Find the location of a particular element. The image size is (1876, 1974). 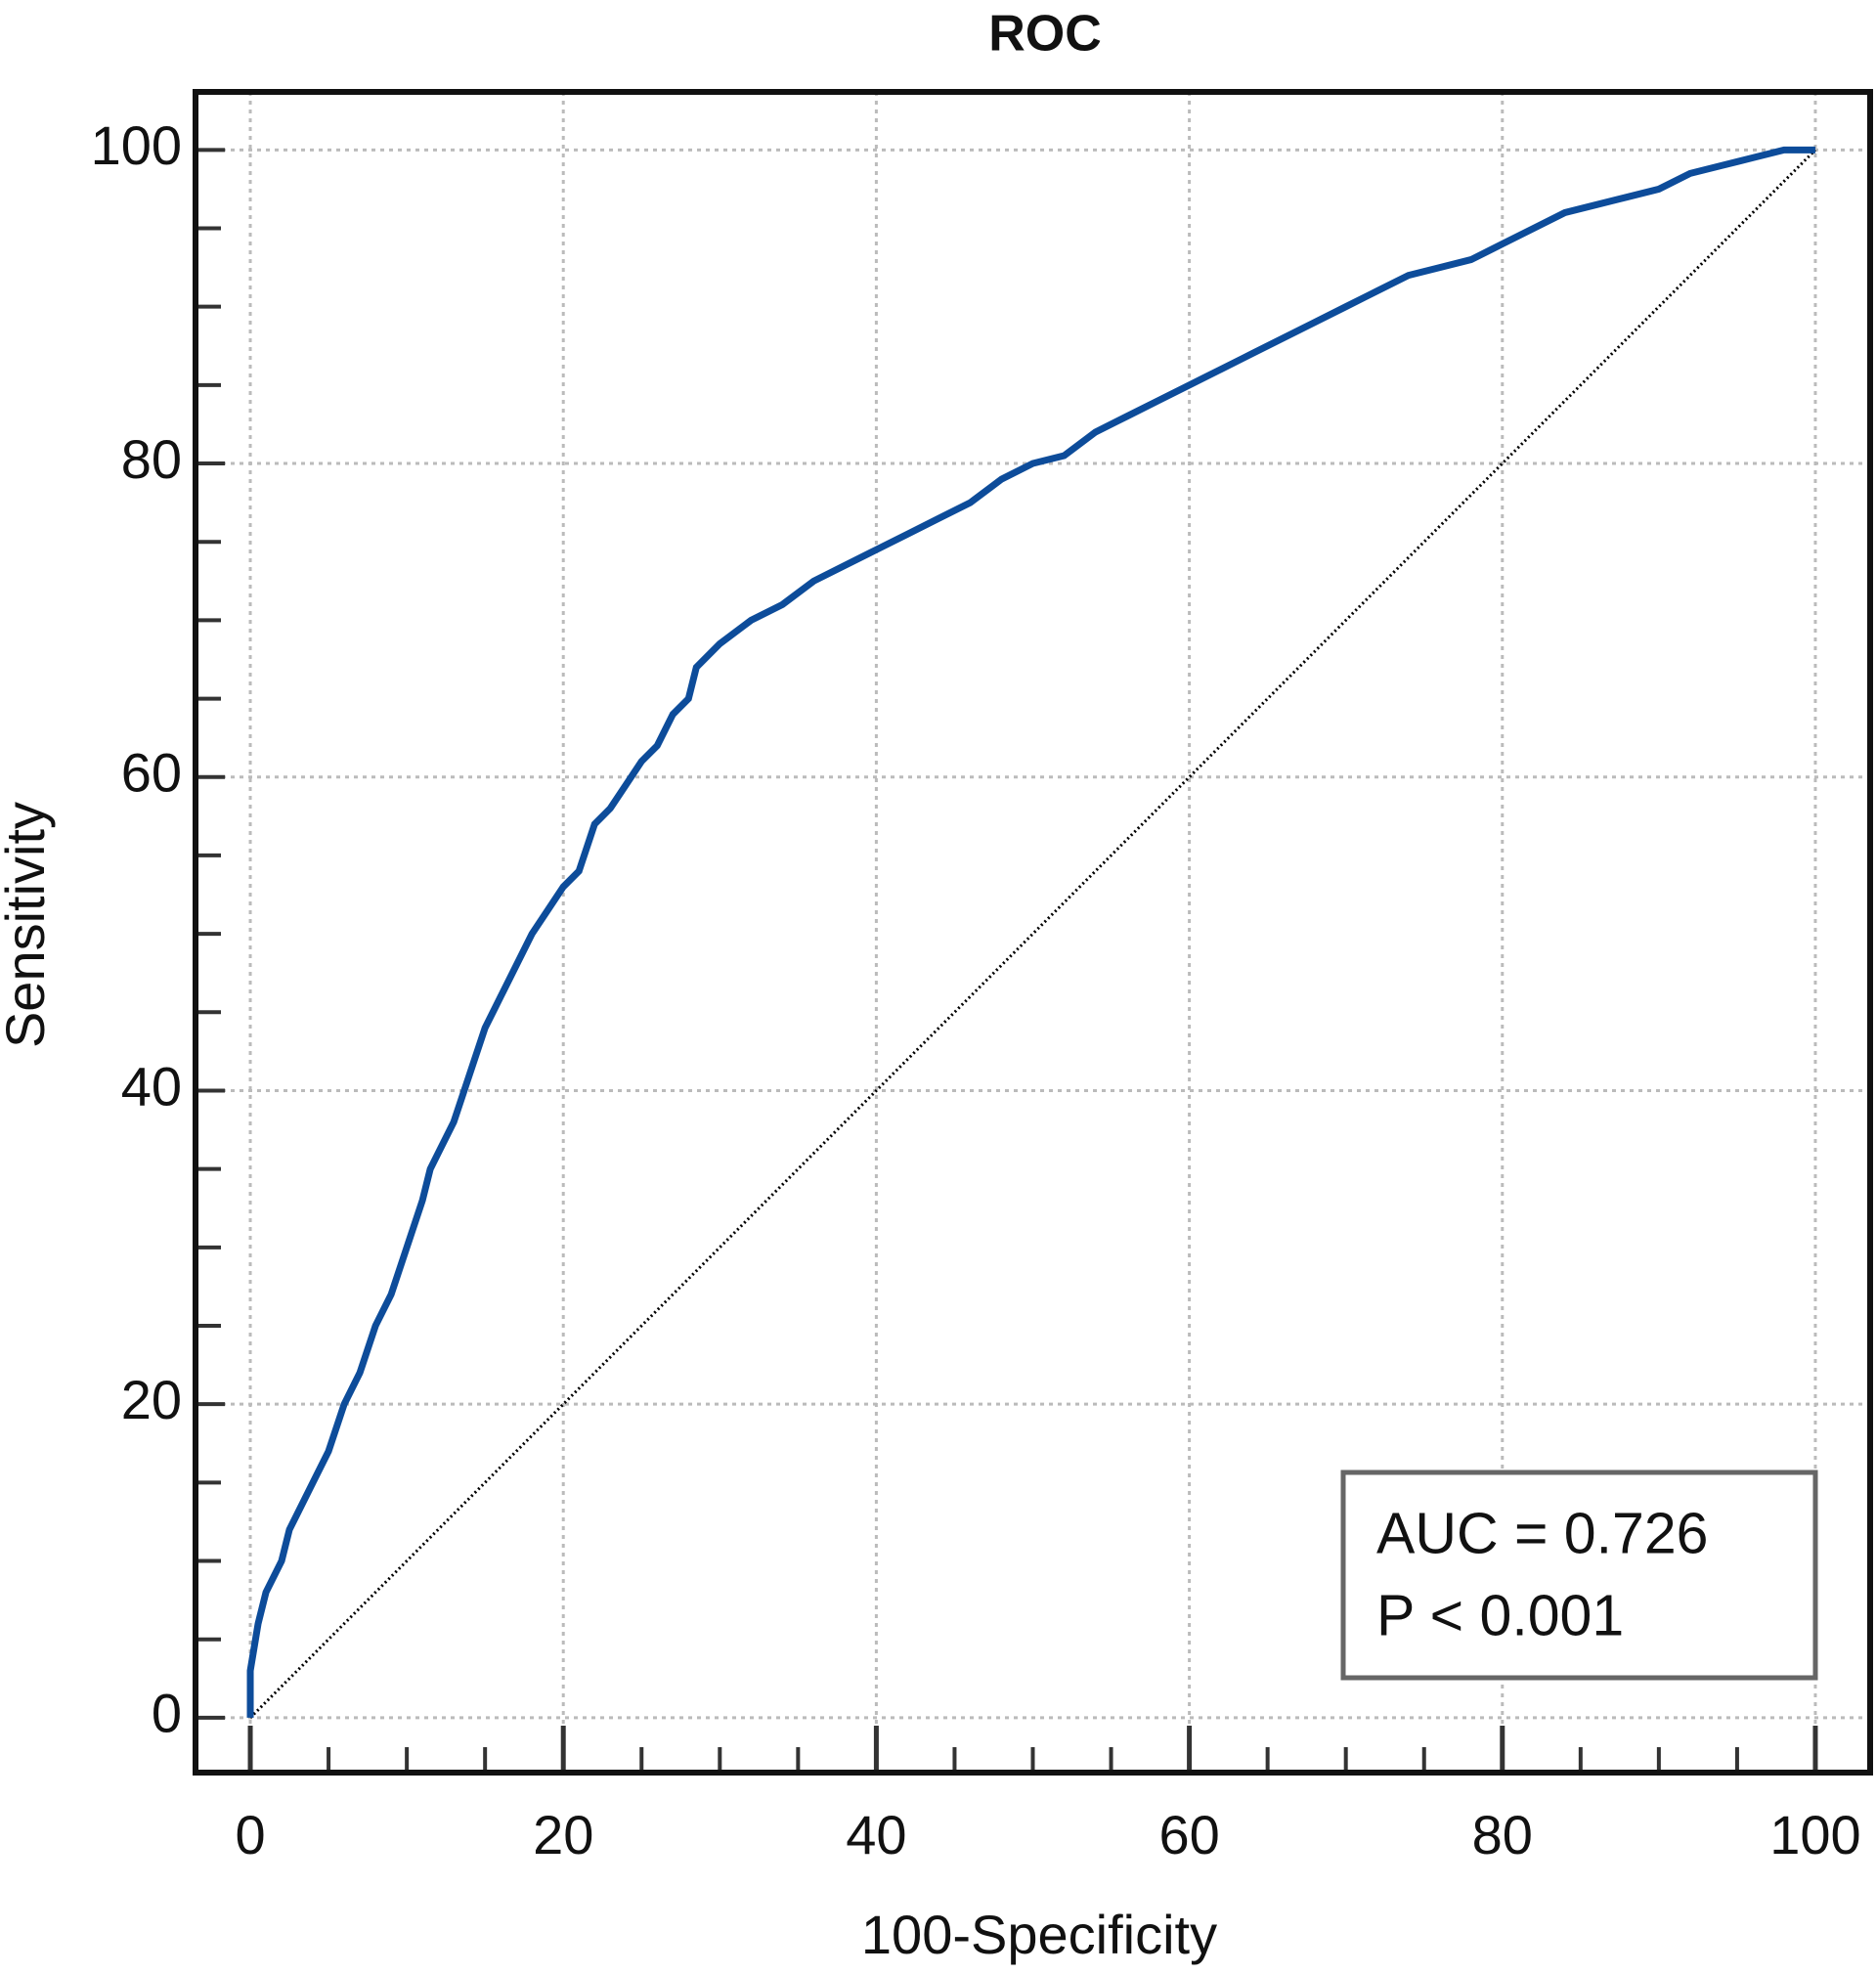

y-tick-label: 80 is located at coordinates (151, 459).